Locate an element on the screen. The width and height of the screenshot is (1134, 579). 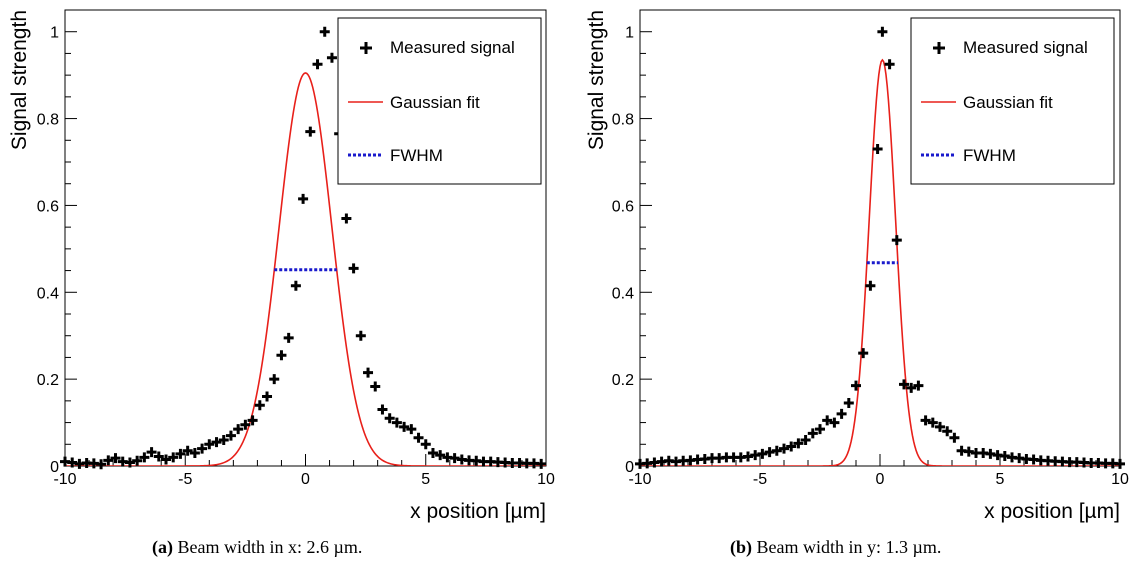
caption-b-label: (b) is located at coordinates (741, 547).